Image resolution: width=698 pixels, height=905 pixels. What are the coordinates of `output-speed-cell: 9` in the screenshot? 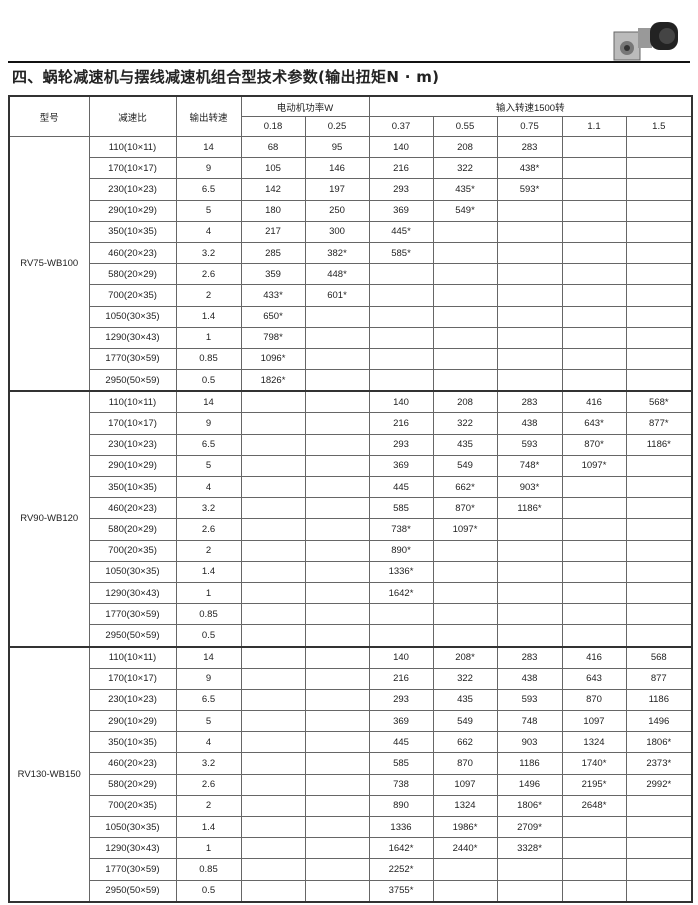 It's located at (208, 423).